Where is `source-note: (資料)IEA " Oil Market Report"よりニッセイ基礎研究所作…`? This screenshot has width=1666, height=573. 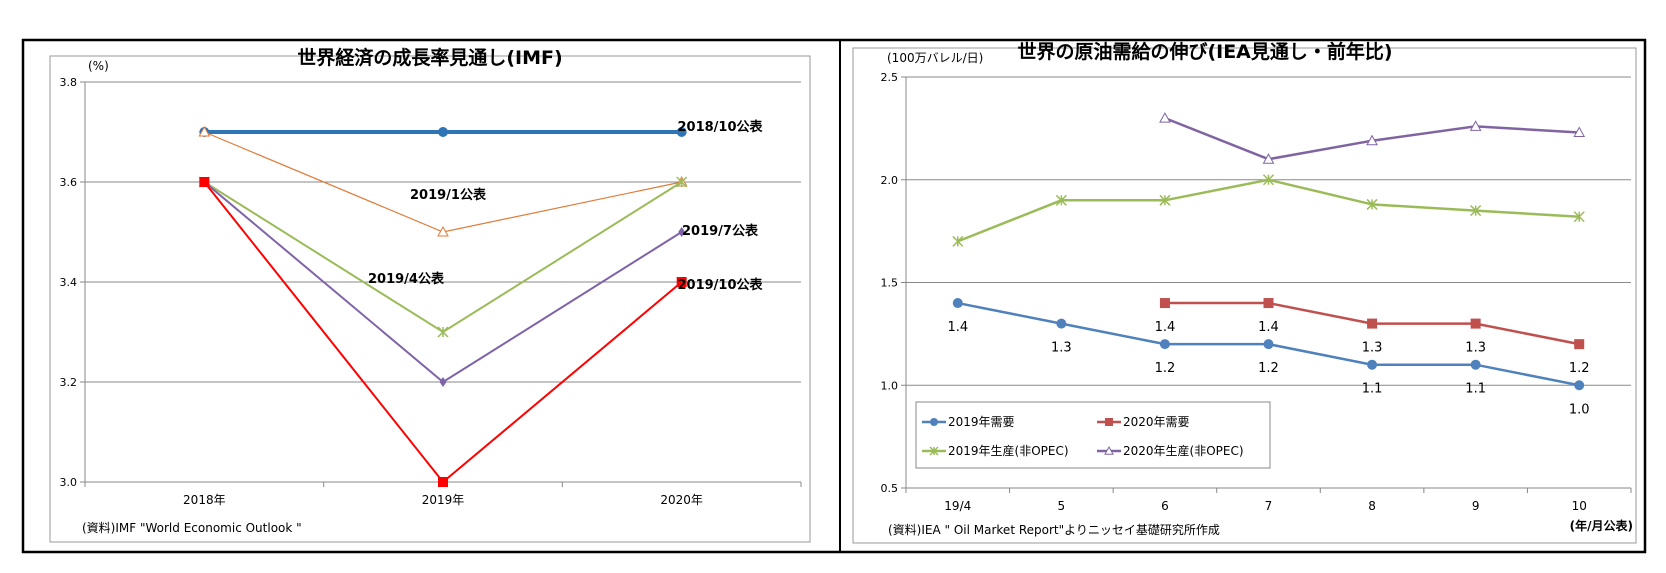 source-note: (資料)IEA " Oil Market Report"よりニッセイ基礎研究所作… is located at coordinates (1054, 529).